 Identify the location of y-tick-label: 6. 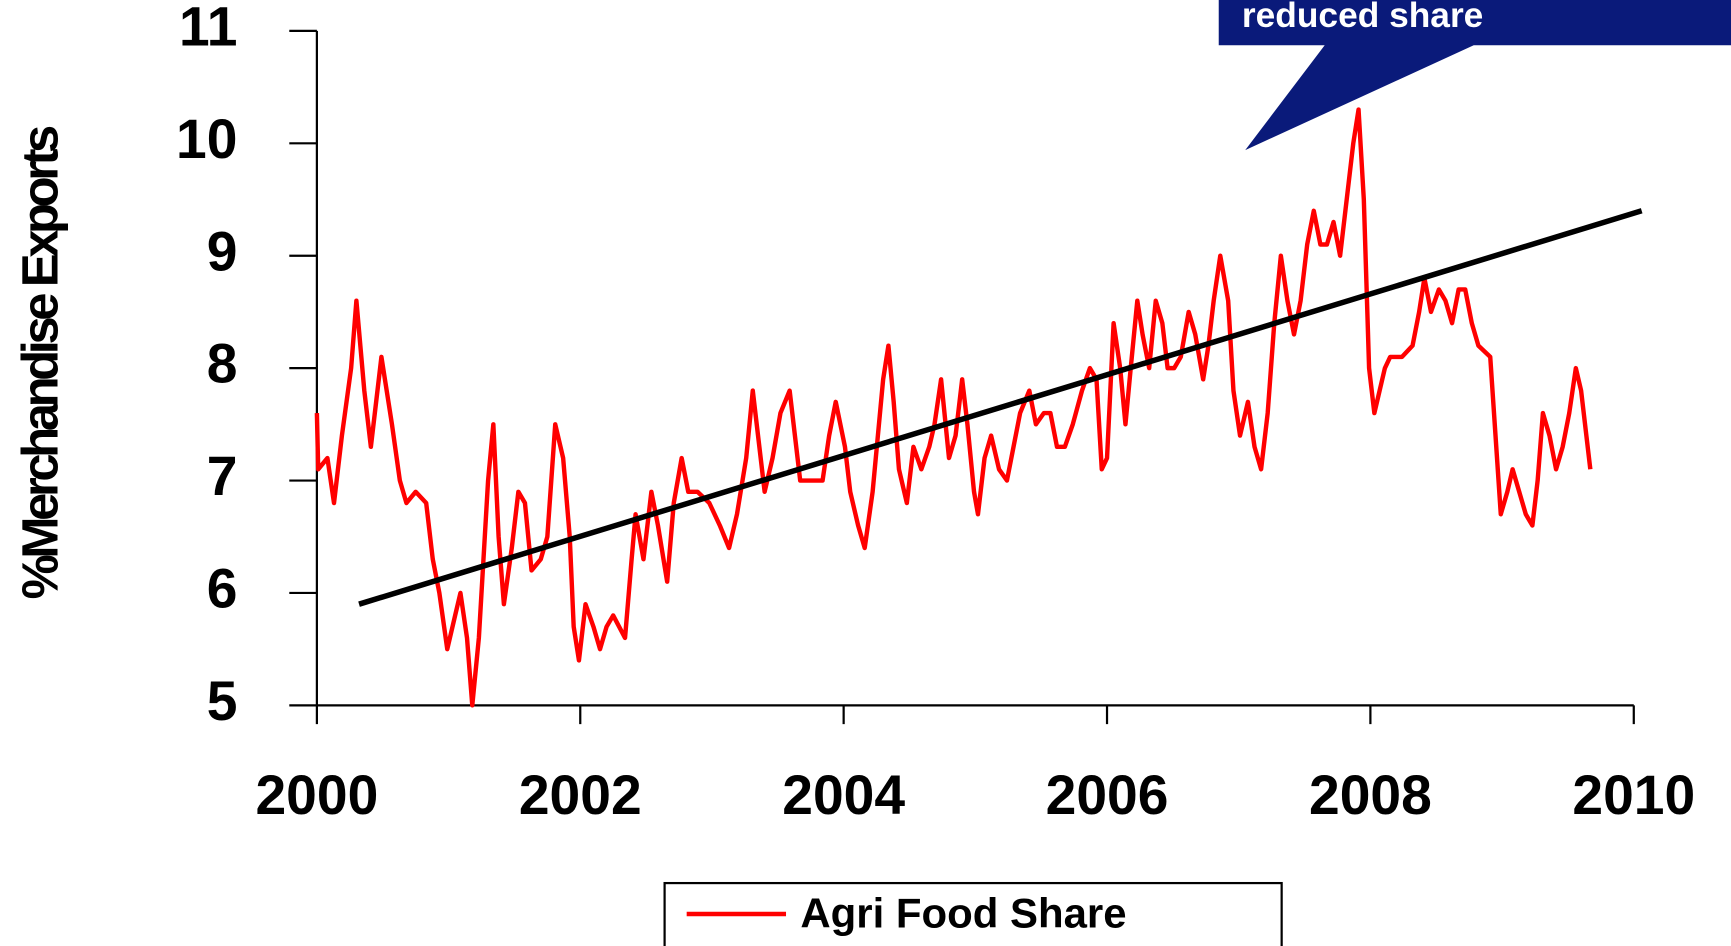
(222, 589).